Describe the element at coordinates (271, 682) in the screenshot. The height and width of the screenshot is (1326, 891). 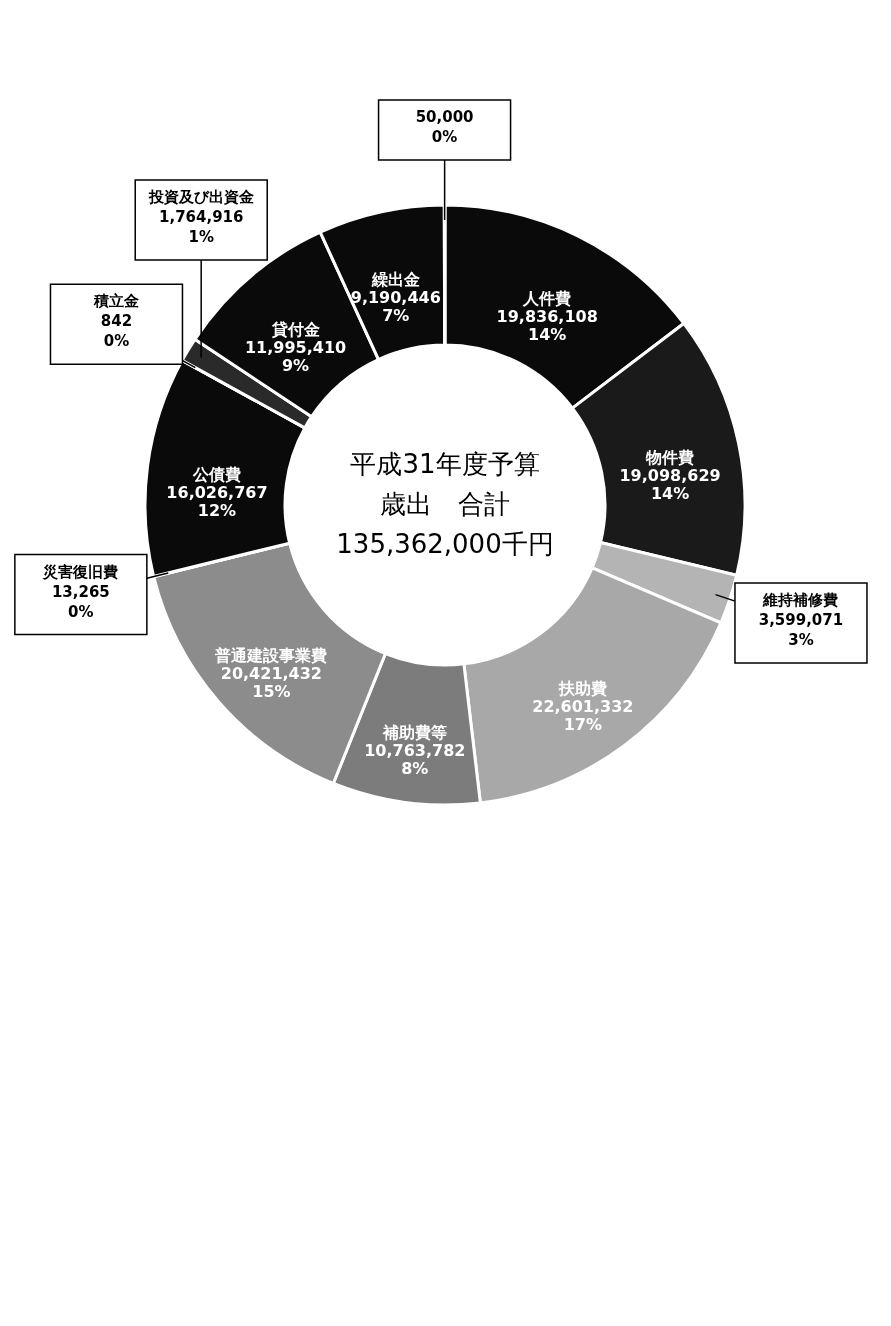
I see `data-label: 20,421,432 15%` at that location.